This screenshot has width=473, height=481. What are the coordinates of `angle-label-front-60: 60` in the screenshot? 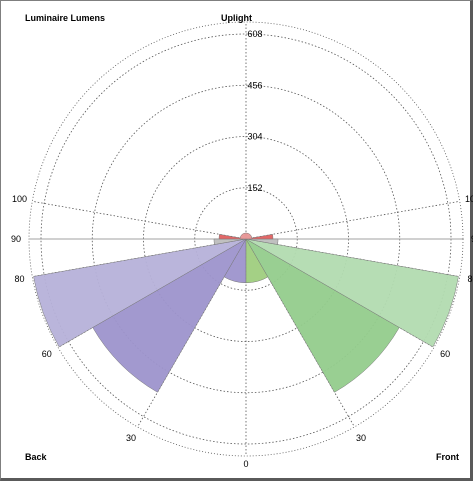 It's located at (445, 354).